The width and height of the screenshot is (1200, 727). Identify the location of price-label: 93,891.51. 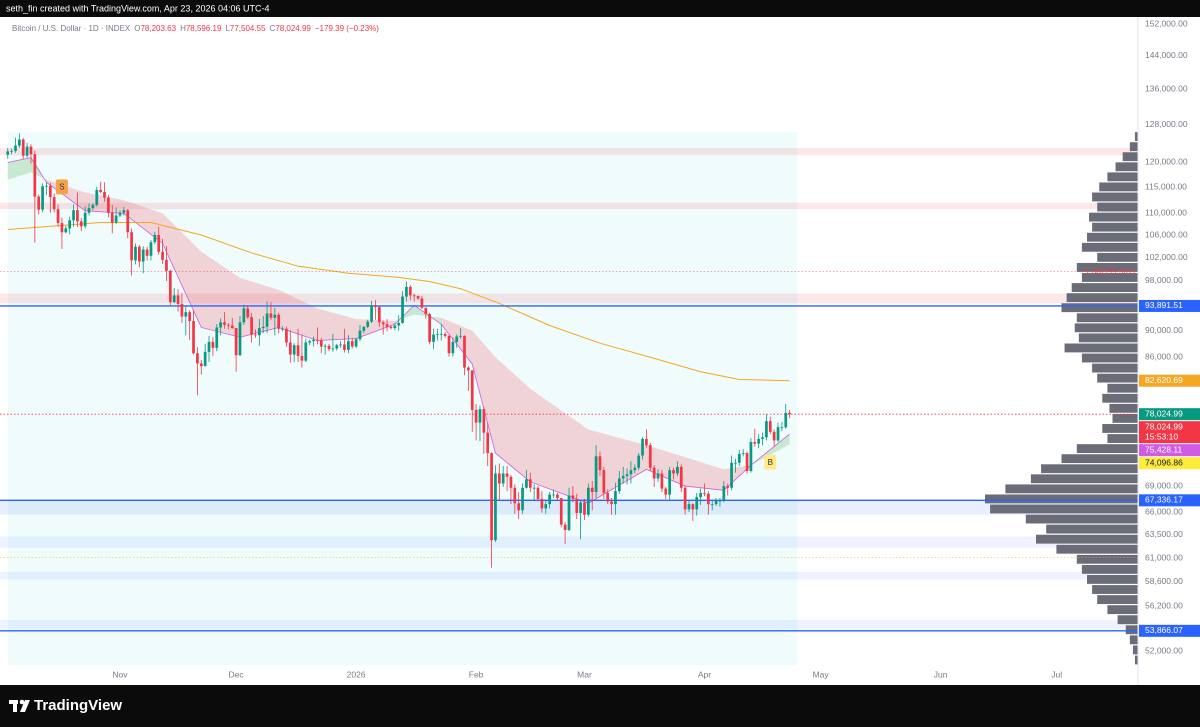
(1164, 305).